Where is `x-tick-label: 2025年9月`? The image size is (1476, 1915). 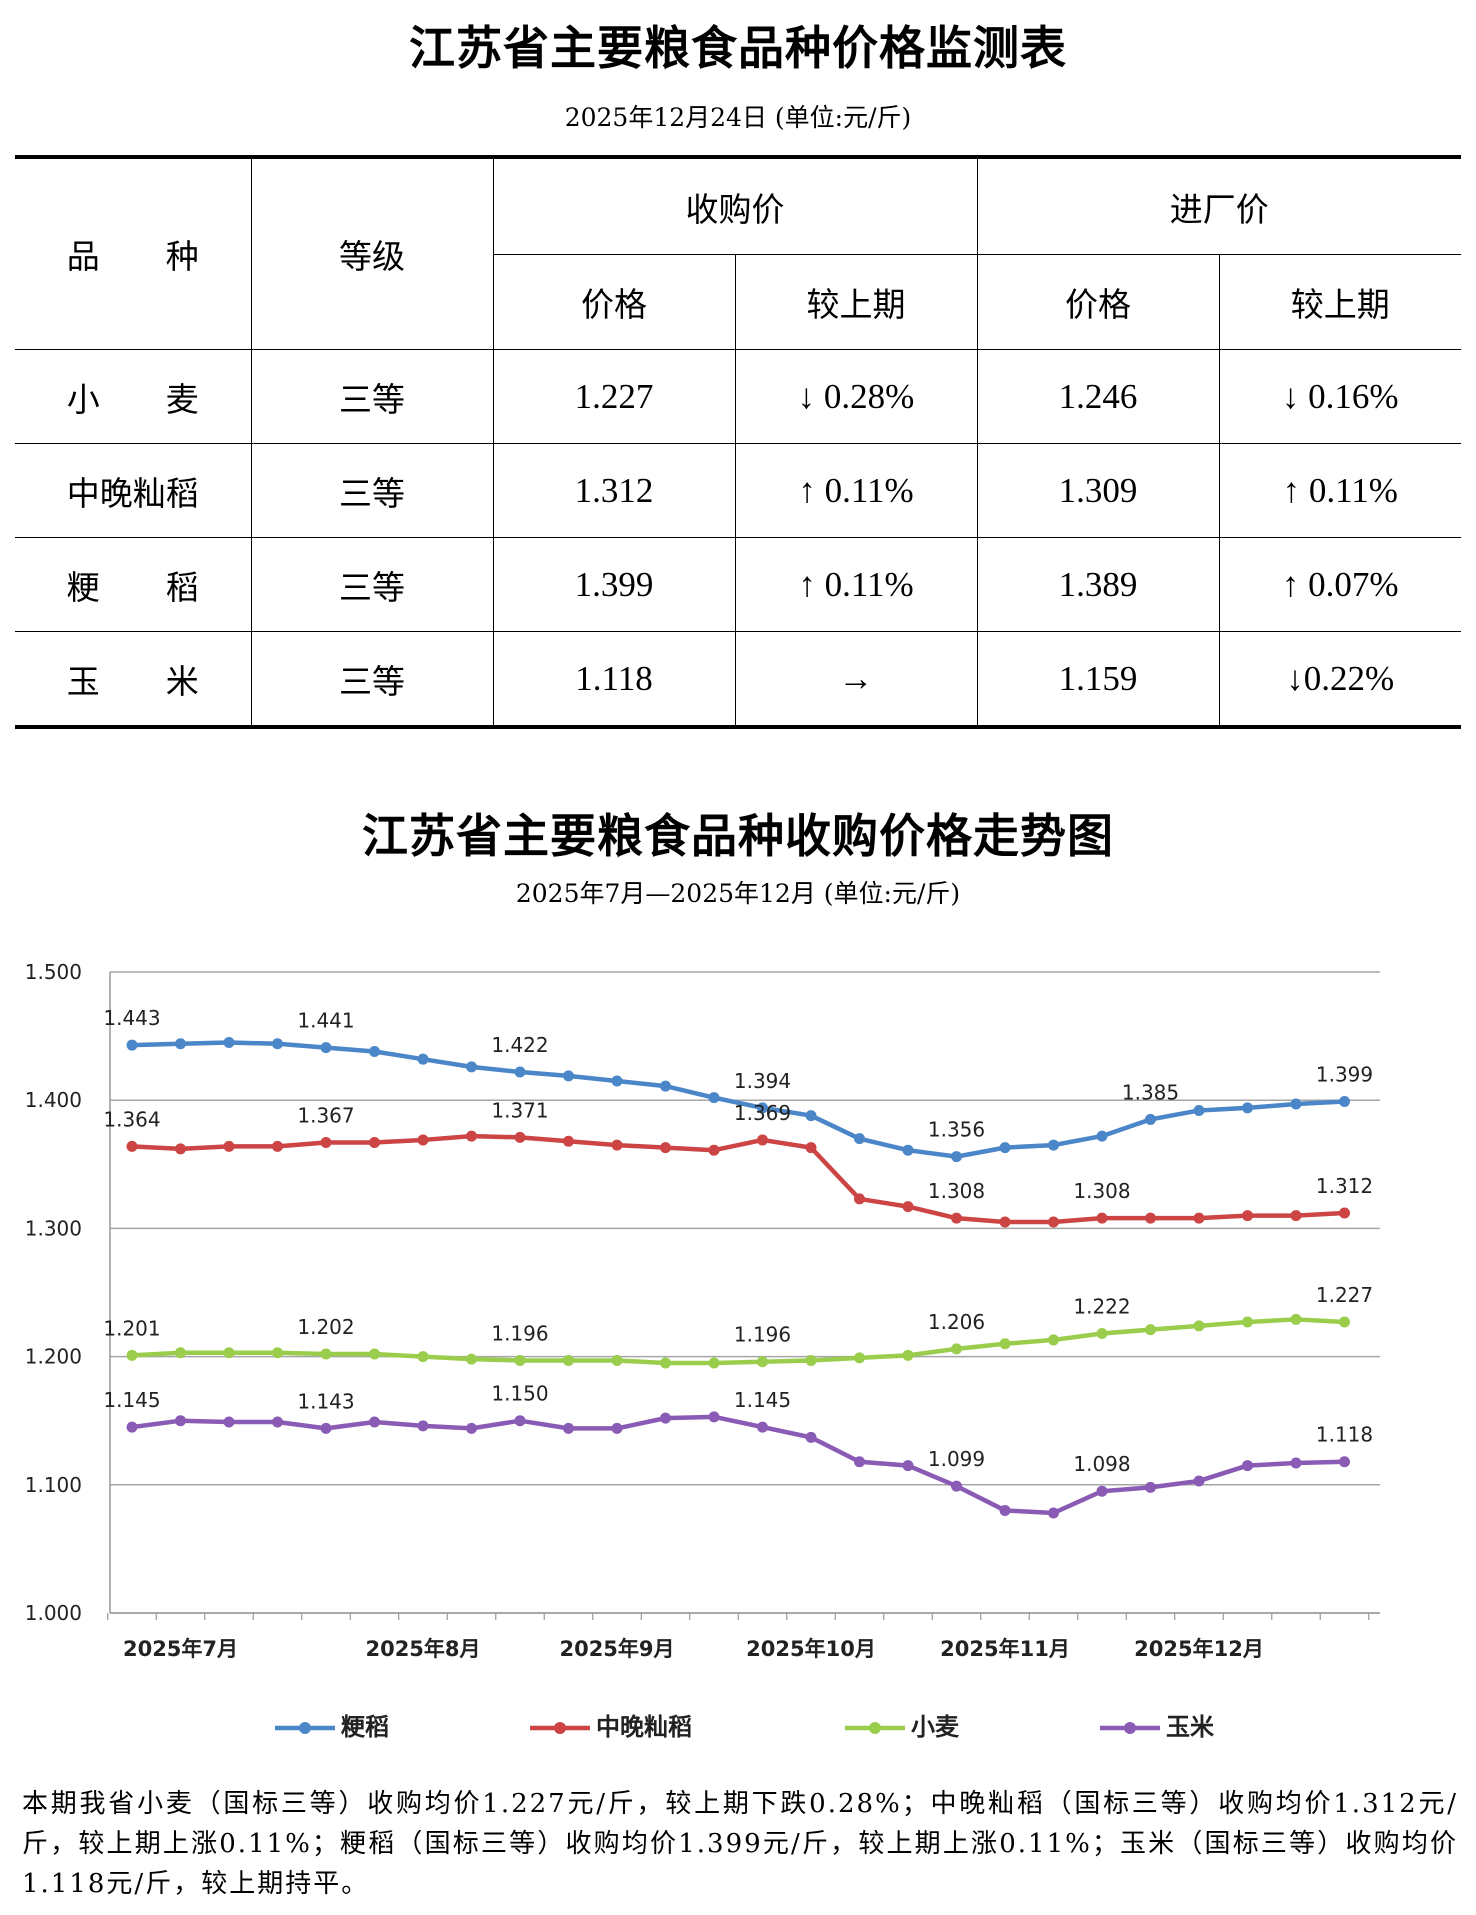
x-tick-label: 2025年9月 is located at coordinates (616, 1649).